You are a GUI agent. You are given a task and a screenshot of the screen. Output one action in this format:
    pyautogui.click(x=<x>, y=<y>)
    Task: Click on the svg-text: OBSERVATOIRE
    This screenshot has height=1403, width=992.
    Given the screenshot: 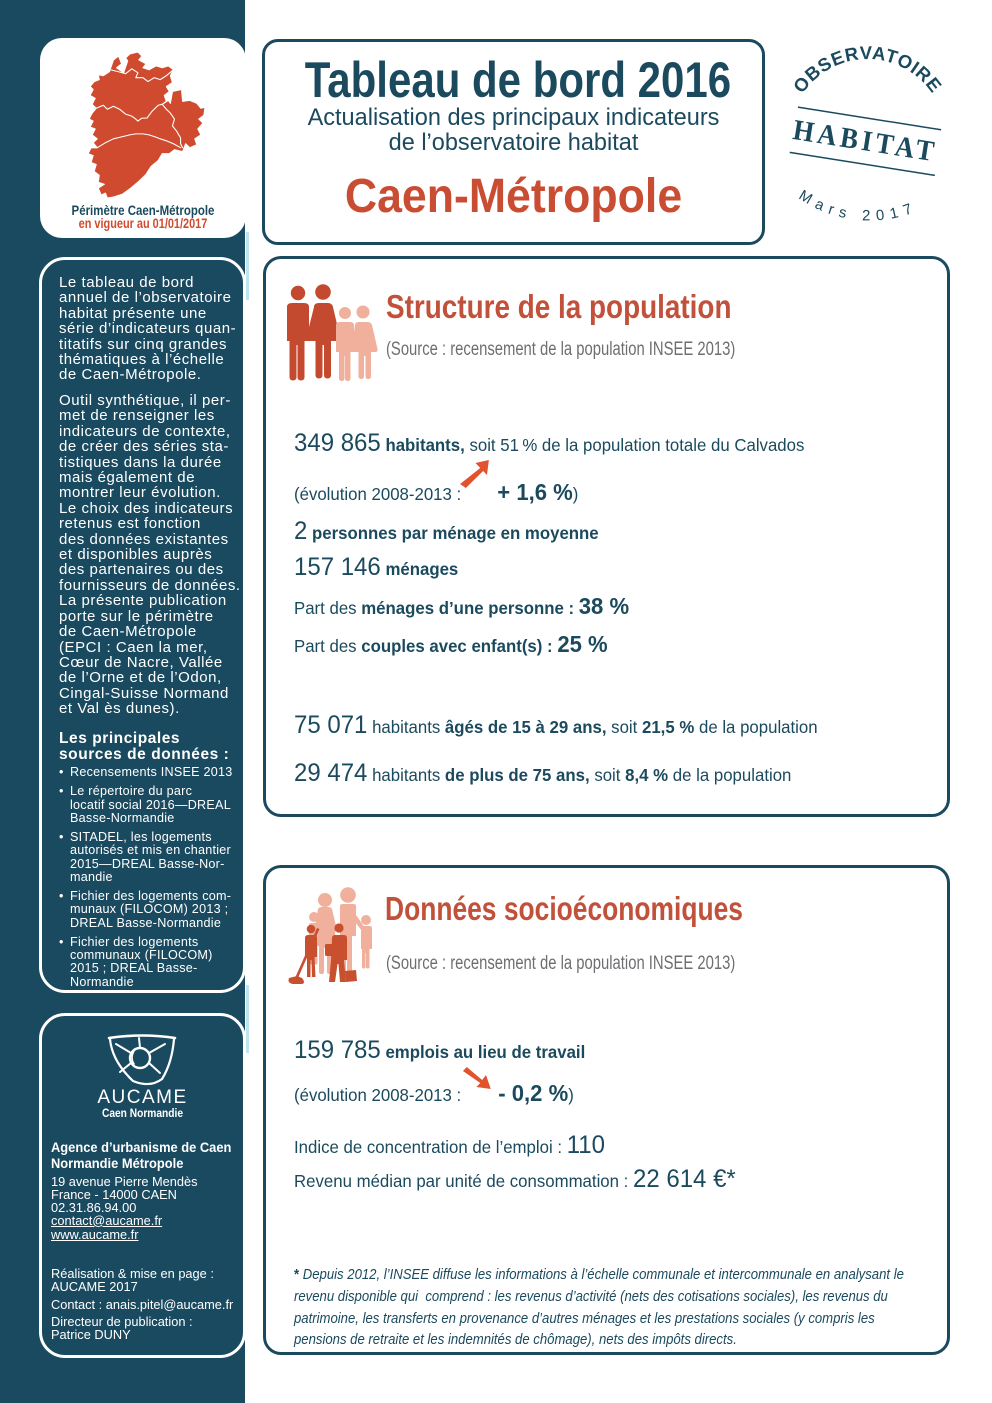 What is the action you would take?
    pyautogui.click(x=868, y=69)
    